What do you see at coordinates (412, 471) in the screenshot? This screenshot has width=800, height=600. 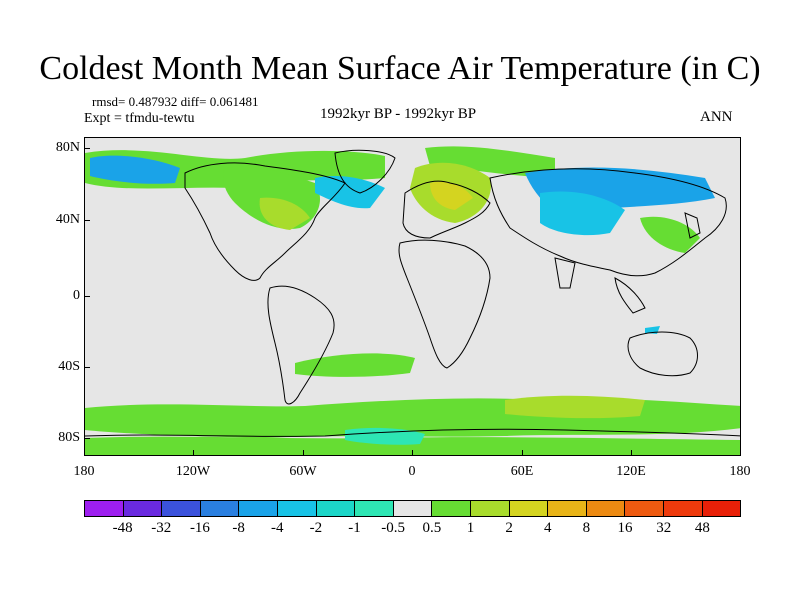 I see `lon-label: 0` at bounding box center [412, 471].